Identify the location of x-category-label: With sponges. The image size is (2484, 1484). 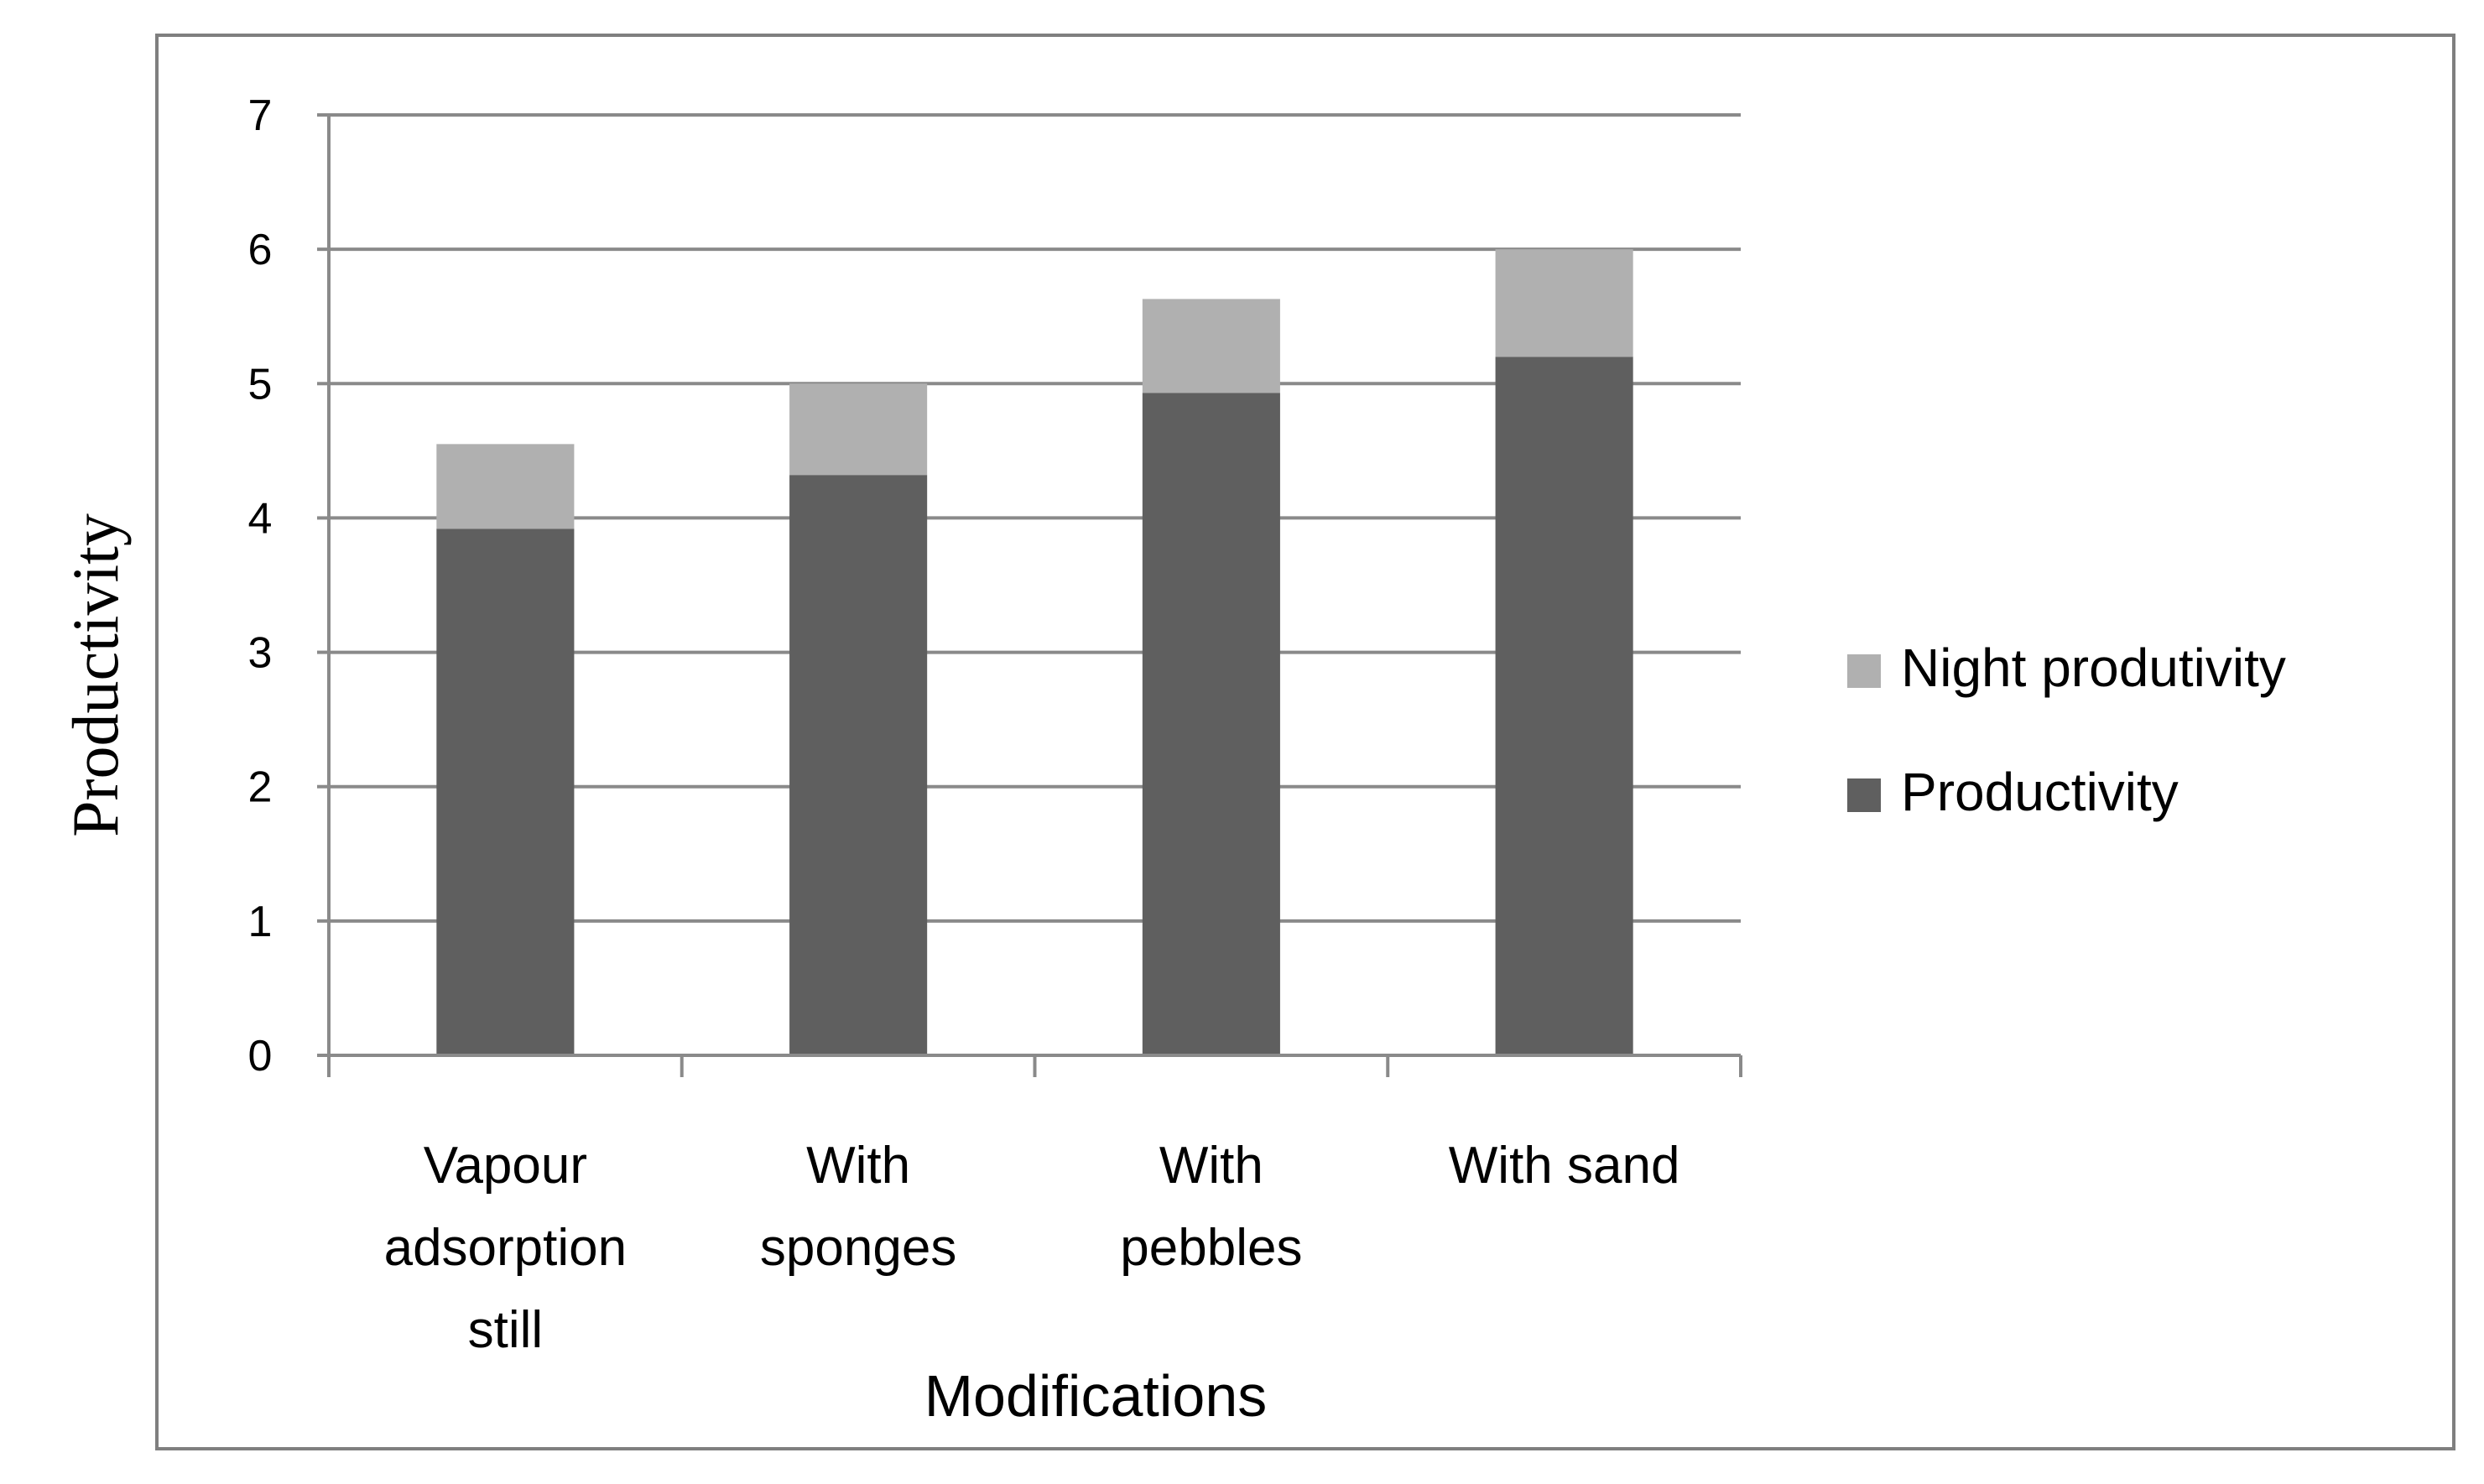
(858, 1207).